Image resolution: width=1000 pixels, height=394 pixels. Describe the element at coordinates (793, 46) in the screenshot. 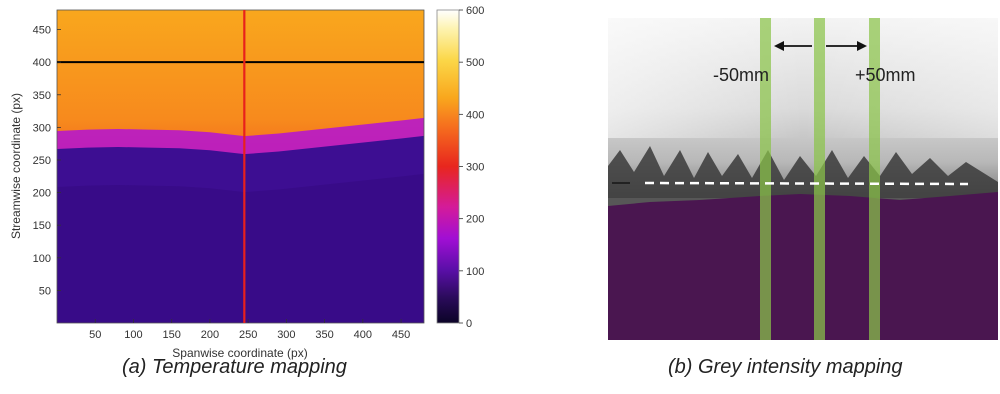

I see `arrow-left-icon` at that location.